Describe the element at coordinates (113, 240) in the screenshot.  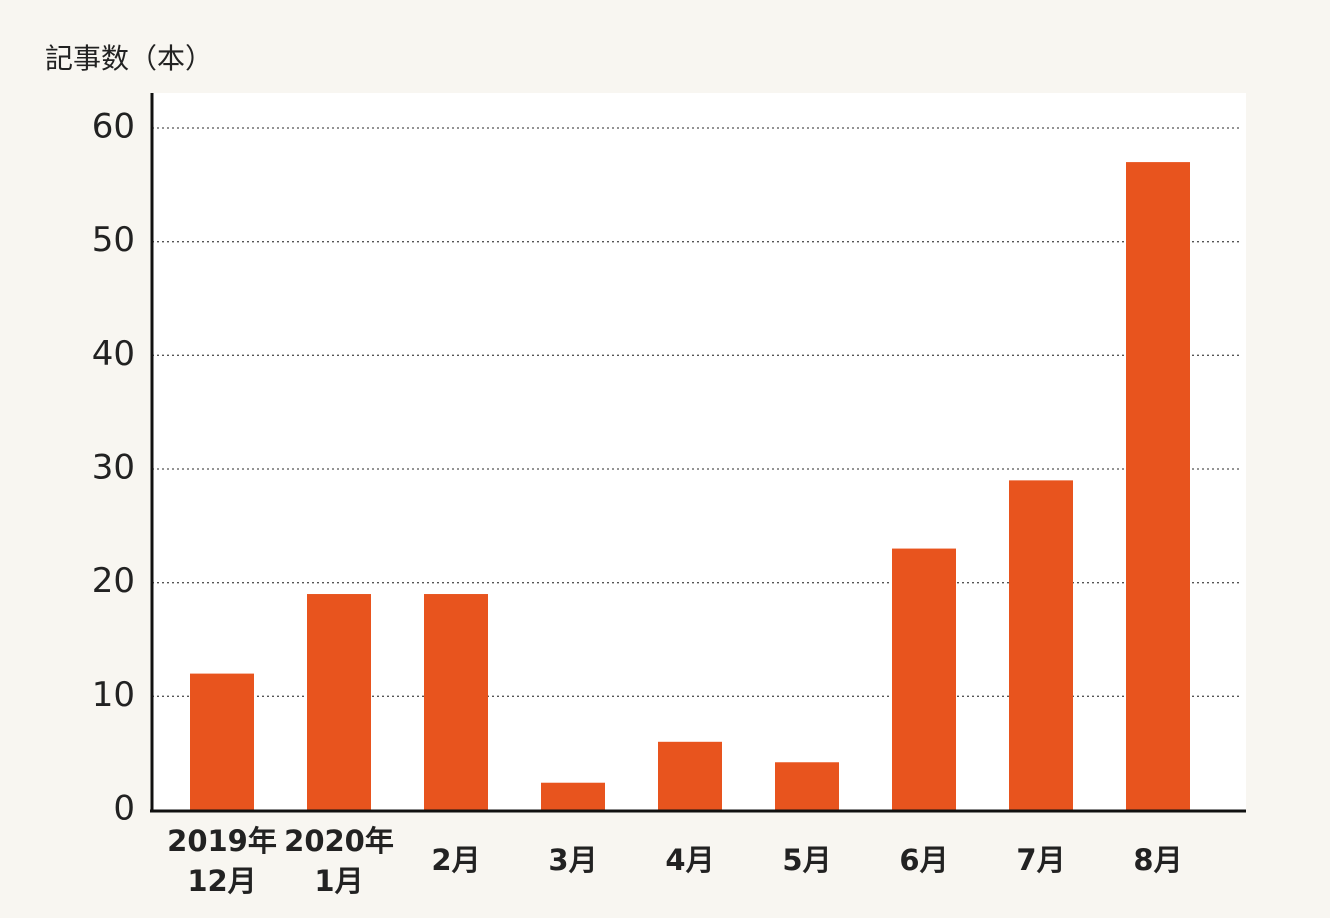
I see `y-tick-label: 50` at that location.